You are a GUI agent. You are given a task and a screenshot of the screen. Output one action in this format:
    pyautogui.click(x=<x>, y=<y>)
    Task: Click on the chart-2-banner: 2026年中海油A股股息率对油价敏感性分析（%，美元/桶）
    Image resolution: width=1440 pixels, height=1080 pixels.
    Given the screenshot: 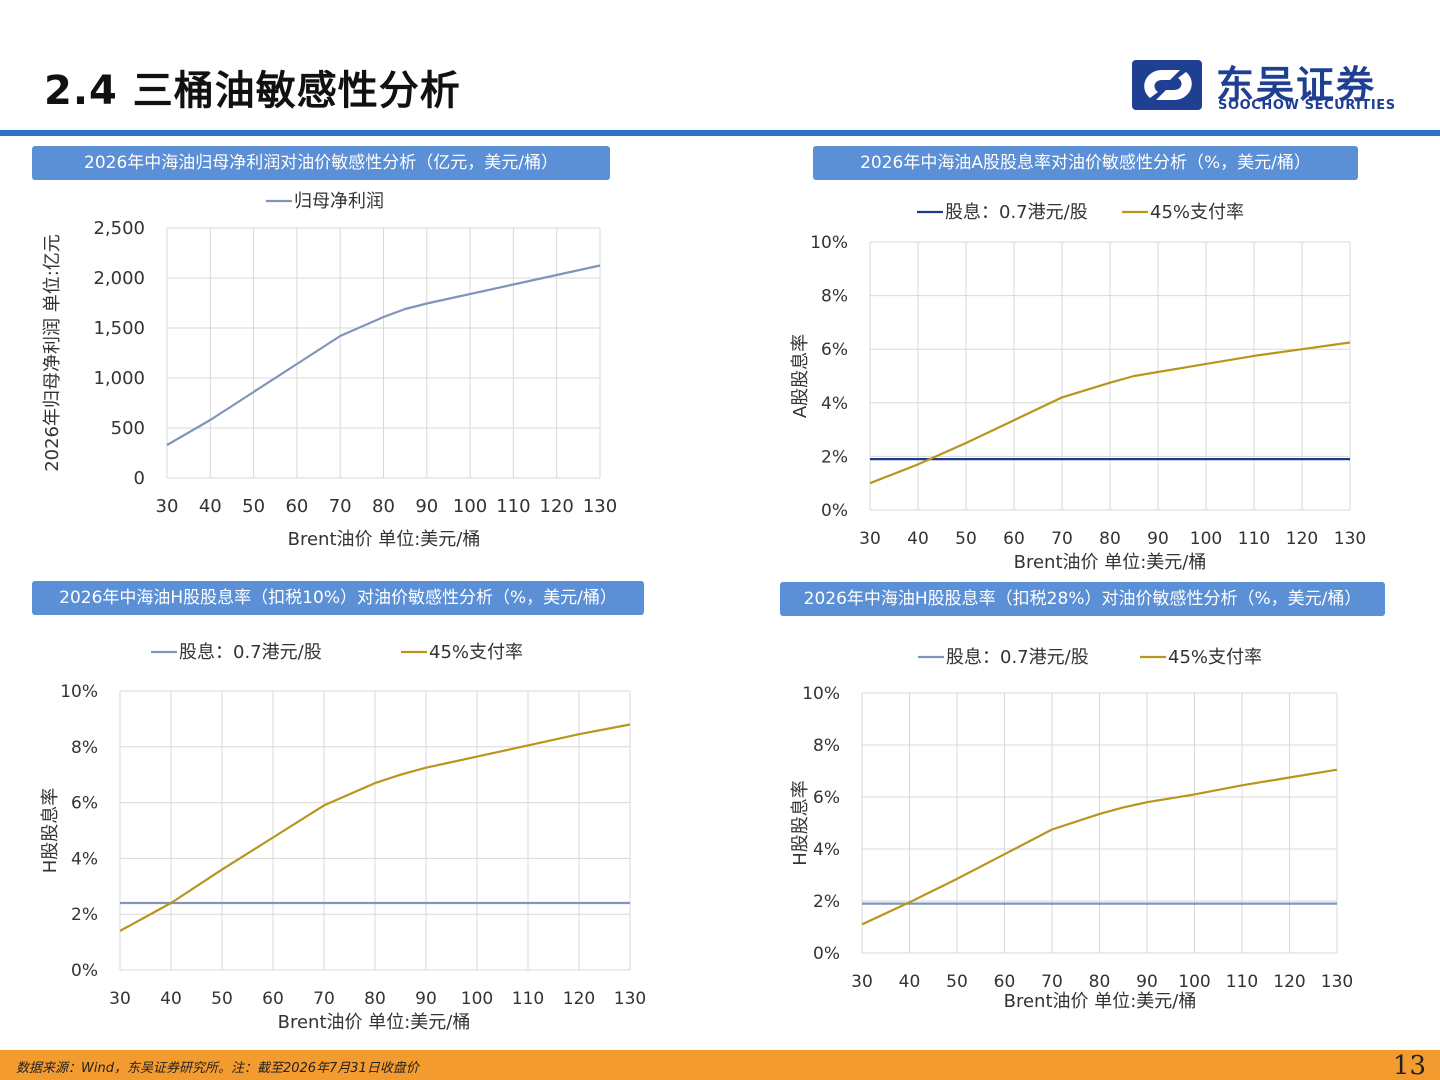 What is the action you would take?
    pyautogui.click(x=1085, y=163)
    